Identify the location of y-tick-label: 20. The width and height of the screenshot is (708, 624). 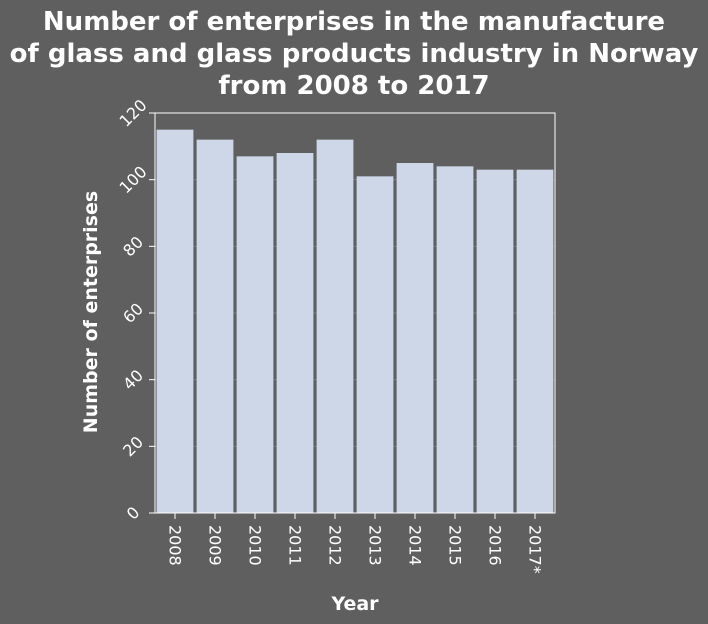
(133, 446).